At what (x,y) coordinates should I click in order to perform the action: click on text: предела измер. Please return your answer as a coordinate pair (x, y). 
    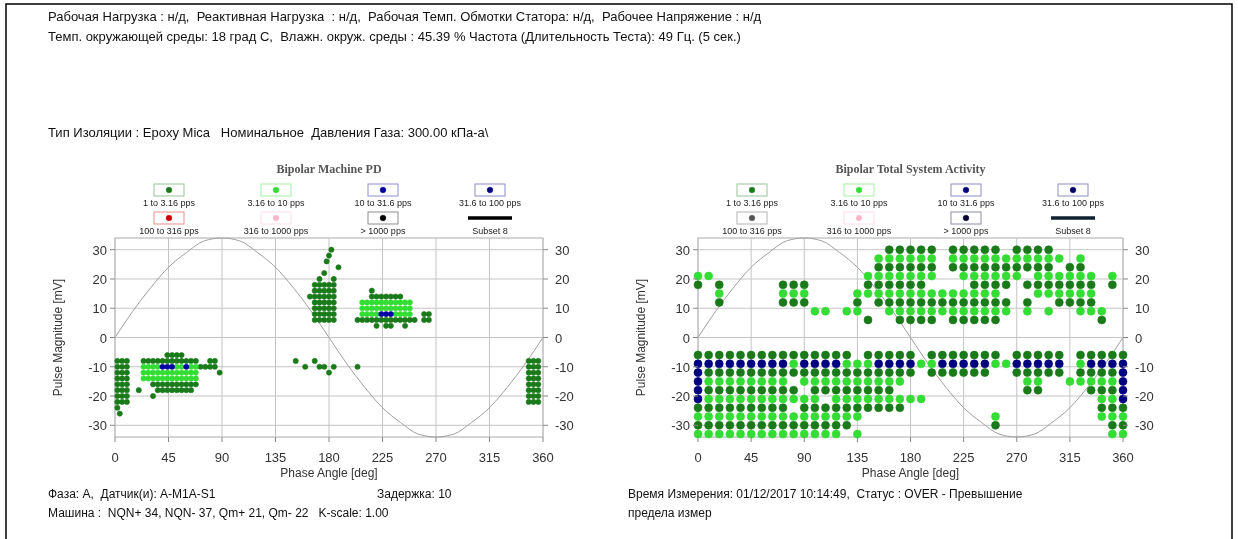
    Looking at the image, I should click on (670, 513).